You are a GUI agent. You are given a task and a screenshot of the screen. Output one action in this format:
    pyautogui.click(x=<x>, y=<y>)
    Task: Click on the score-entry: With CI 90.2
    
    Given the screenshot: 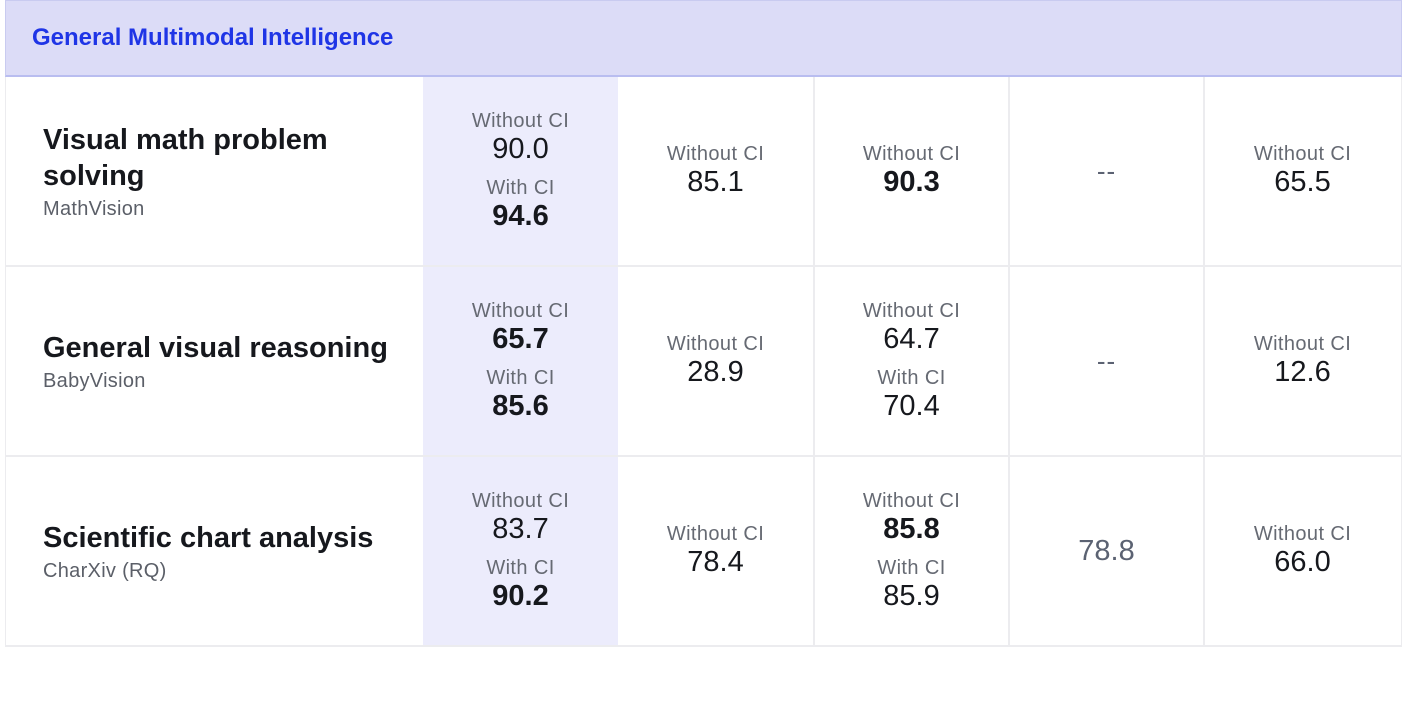 What is the action you would take?
    pyautogui.click(x=520, y=585)
    